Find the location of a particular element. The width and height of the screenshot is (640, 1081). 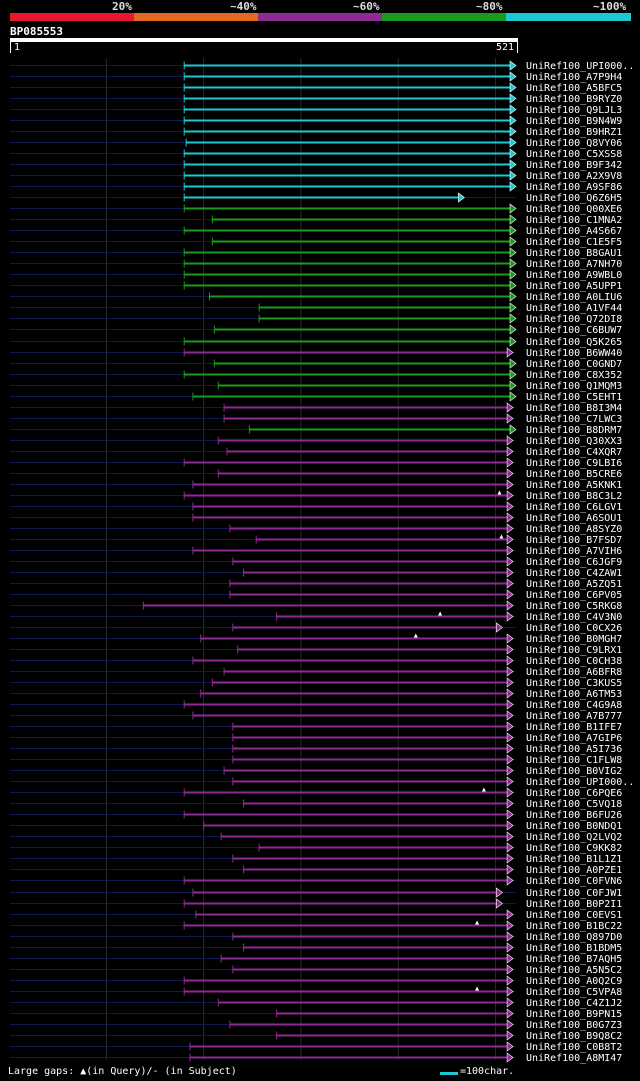

hit-row: UniRef100_B0P2I1 is located at coordinates (316, 904).